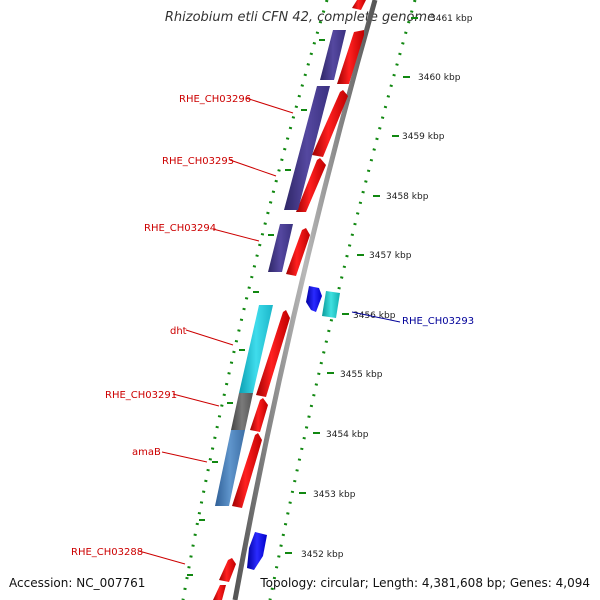 The height and width of the screenshot is (600, 600). I want to click on ruler-tick-label: 3458 kbp, so click(407, 197).